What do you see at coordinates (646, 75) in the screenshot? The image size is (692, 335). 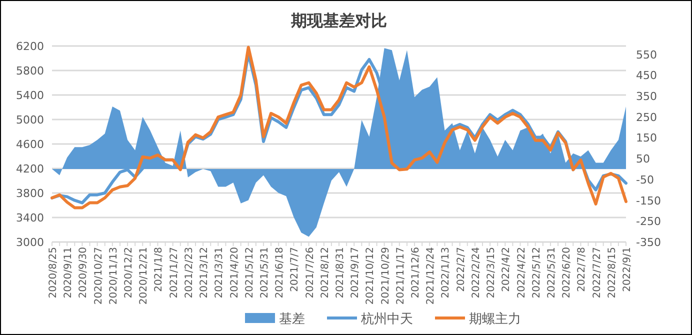 I see `y2-tick-label: 450` at bounding box center [646, 75].